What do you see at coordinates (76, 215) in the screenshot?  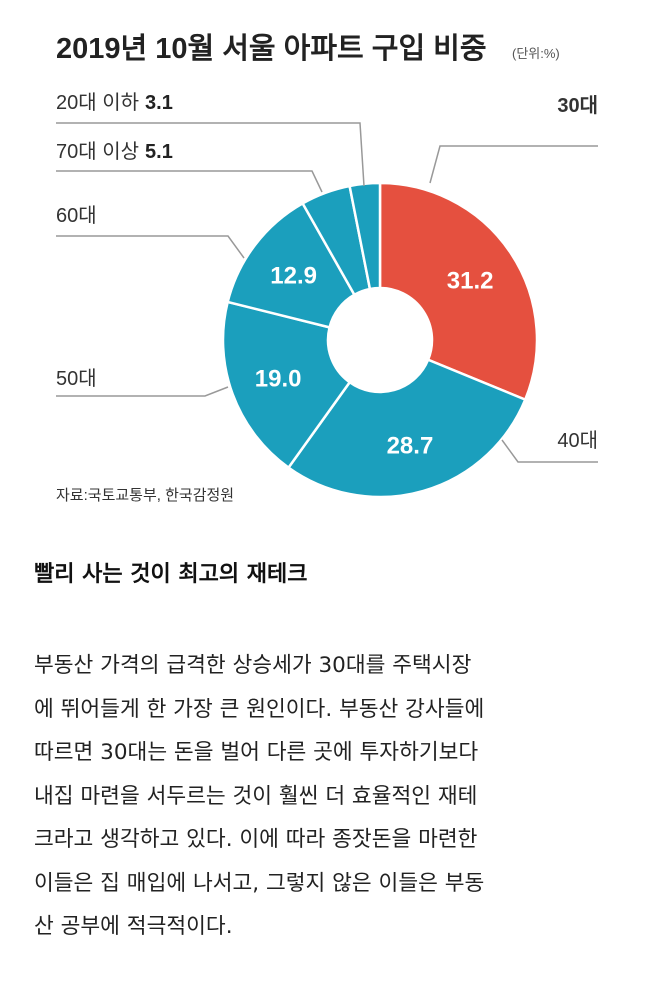 I see `category-label: 60대` at bounding box center [76, 215].